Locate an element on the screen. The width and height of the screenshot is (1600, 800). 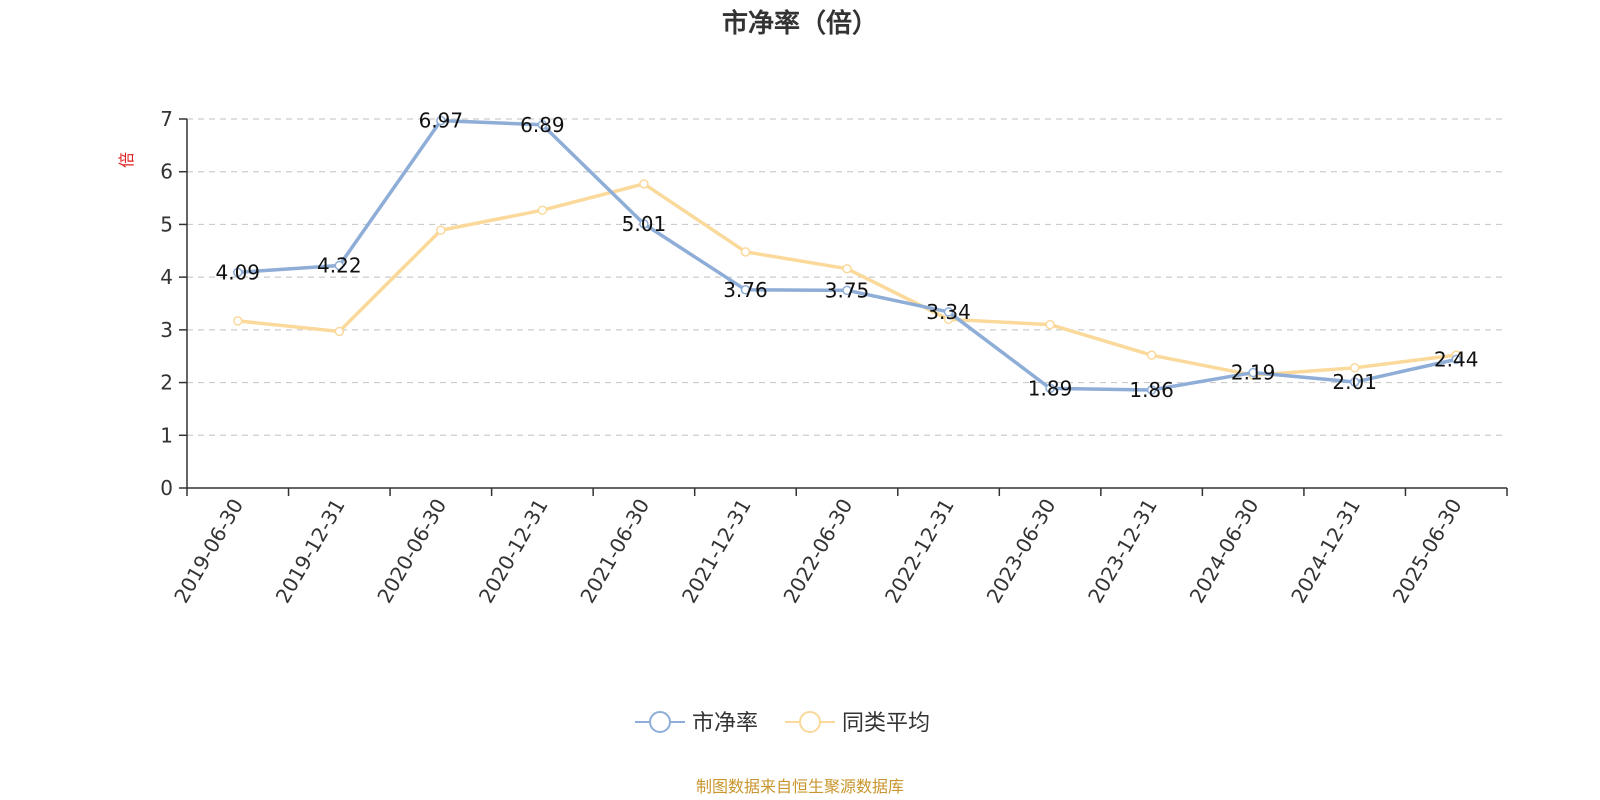
x-tick-label: 2019-06-30 is located at coordinates (208, 551).